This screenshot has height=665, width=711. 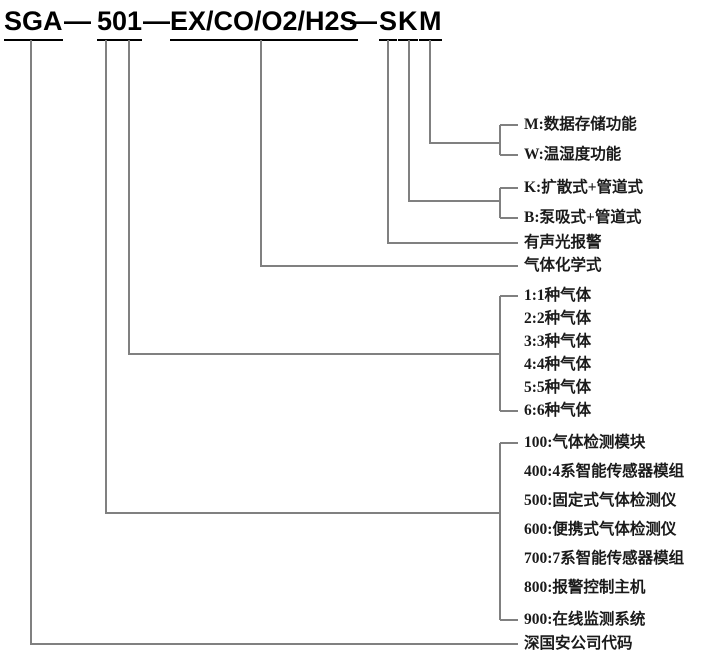 I want to click on code-segment-gas: EX/CO/O2/H2S, so click(x=264, y=22).